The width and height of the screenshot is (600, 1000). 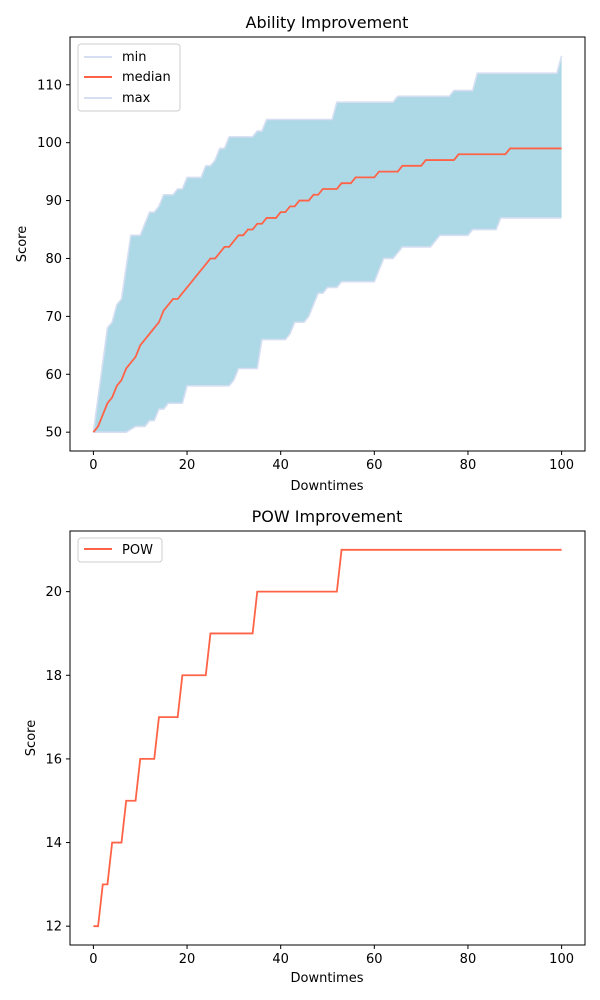 What do you see at coordinates (327, 22) in the screenshot?
I see `chart-title: Ability Improvement` at bounding box center [327, 22].